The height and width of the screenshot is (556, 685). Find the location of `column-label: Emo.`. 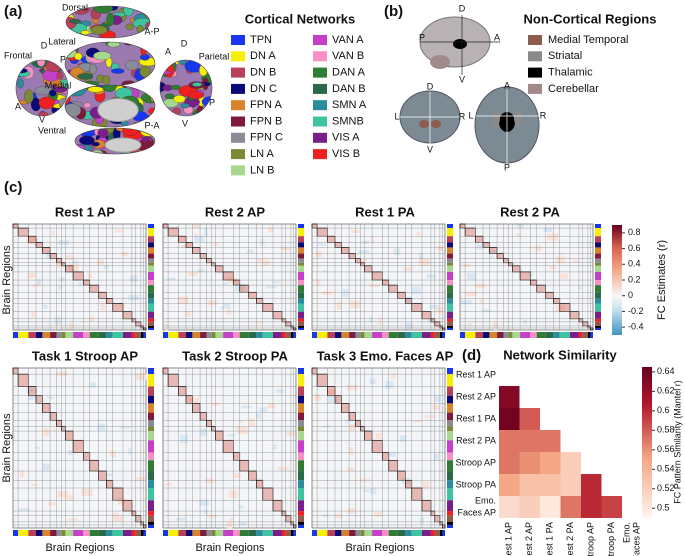

column-label: Emo. is located at coordinates (627, 532).